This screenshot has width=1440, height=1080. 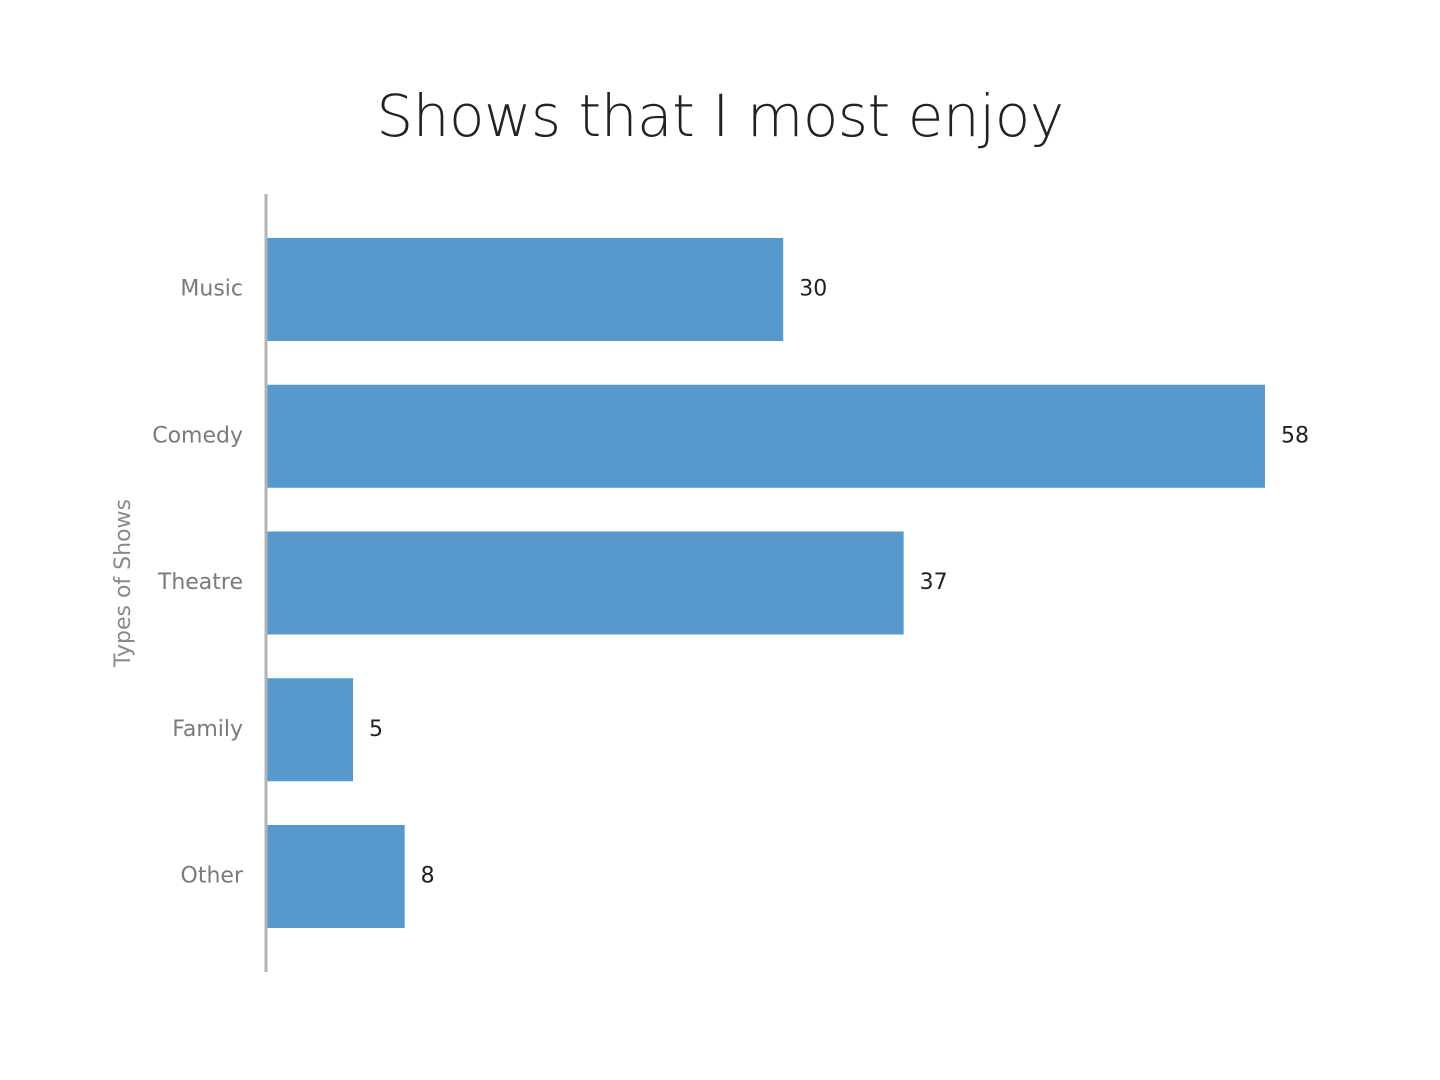 What do you see at coordinates (934, 582) in the screenshot?
I see `value-label-theatre: 37` at bounding box center [934, 582].